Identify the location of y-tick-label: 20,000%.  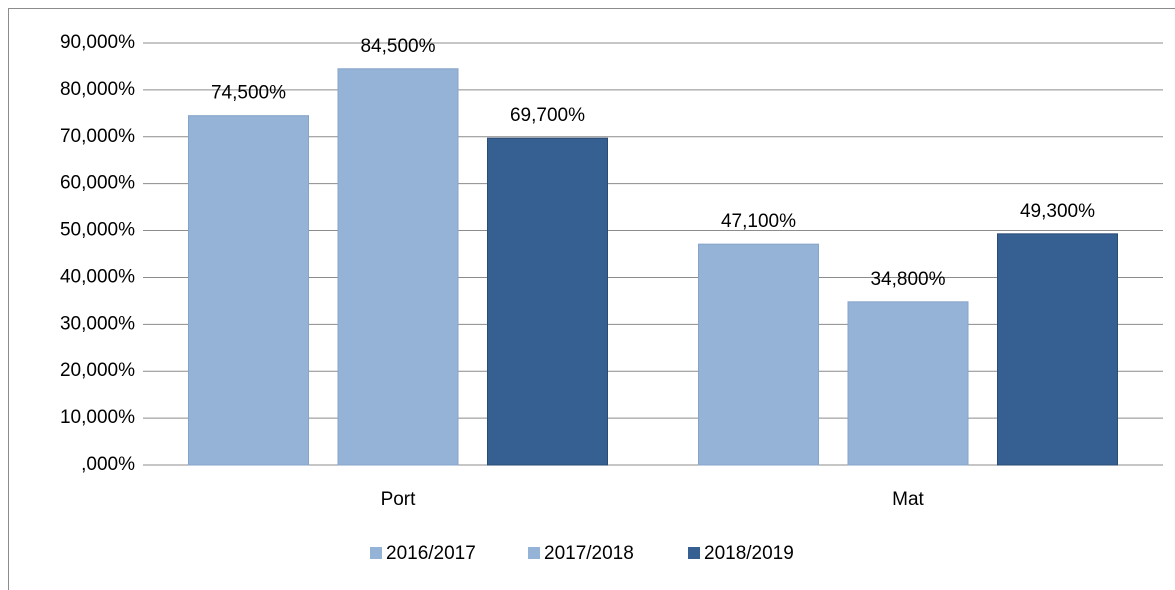
(97, 370).